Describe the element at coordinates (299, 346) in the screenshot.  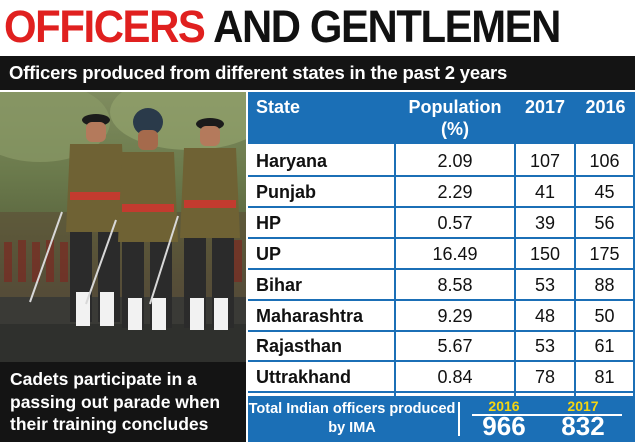
I see `state-cell: Rajasthan` at that location.